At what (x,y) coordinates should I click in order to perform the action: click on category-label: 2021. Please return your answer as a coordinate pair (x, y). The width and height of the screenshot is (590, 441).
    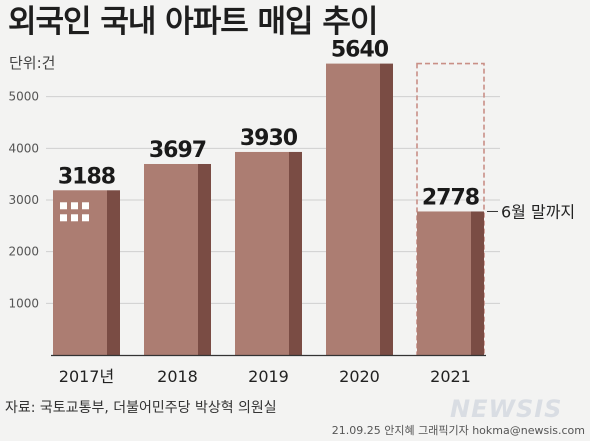
    Looking at the image, I should click on (450, 376).